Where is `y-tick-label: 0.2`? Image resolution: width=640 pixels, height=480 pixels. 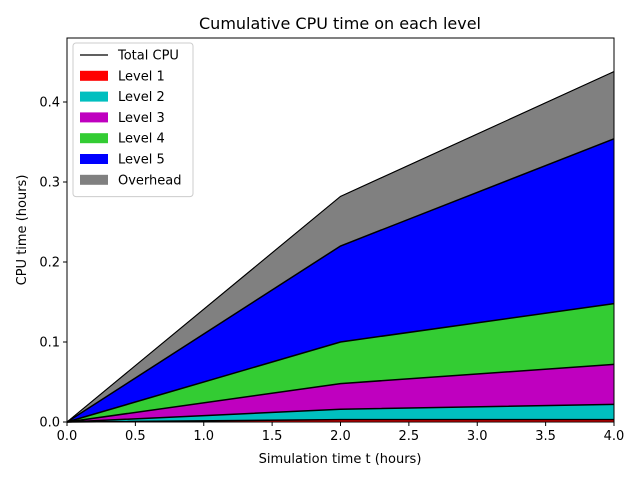
y-tick-label: 0.2 is located at coordinates (49, 263).